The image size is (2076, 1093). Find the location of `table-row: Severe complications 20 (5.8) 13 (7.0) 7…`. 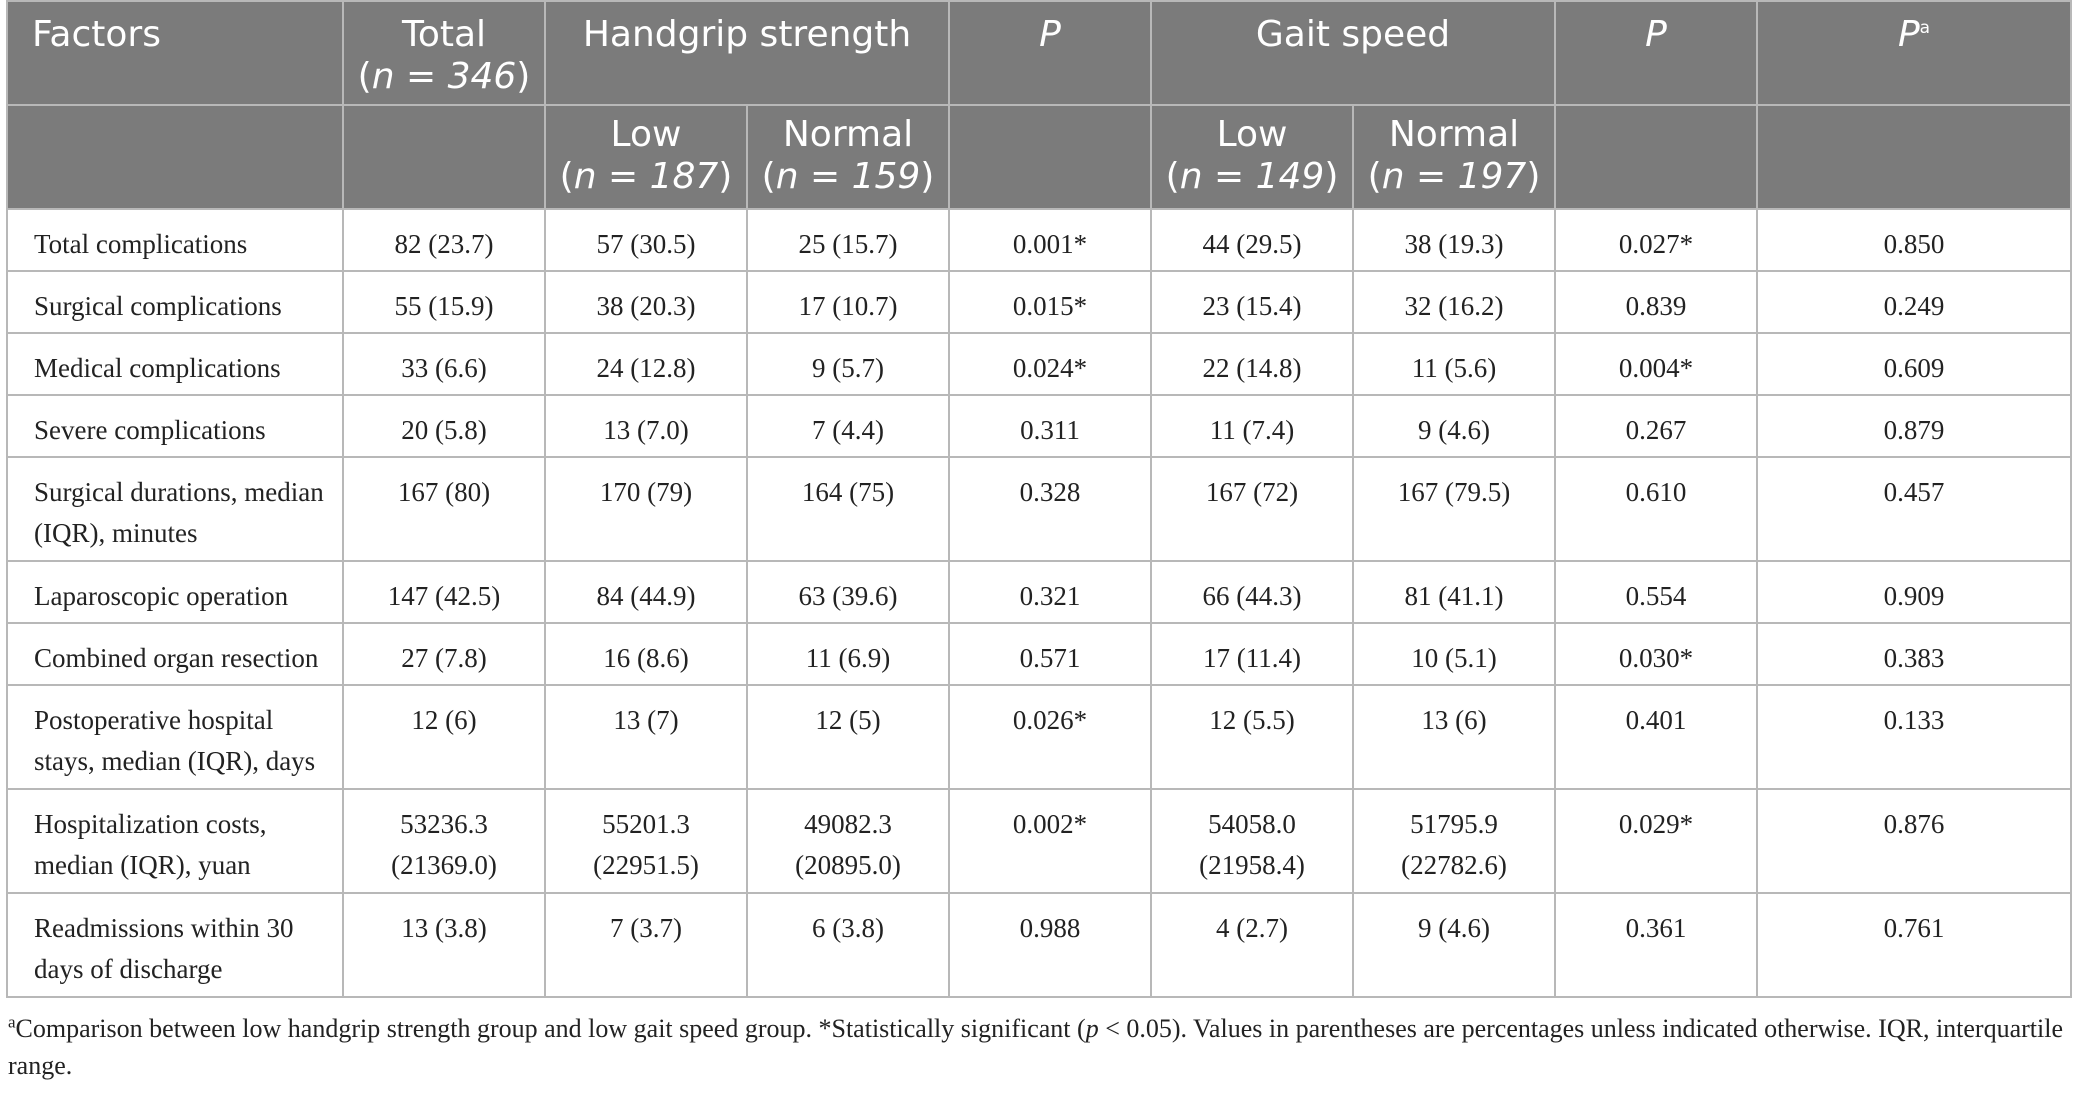

table-row: Severe complications 20 (5.8) 13 (7.0) 7… is located at coordinates (1039, 426).